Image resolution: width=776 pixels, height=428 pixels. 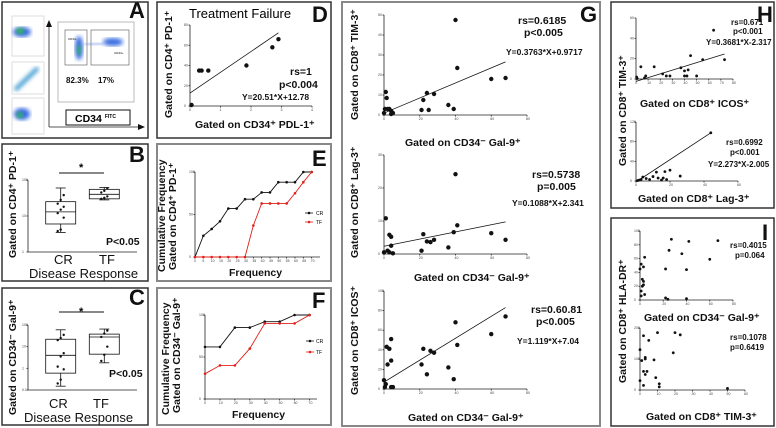 I want to click on panel-c-ylabel: Gated on CD34⁻ Gal-9⁺, so click(x=13, y=357).